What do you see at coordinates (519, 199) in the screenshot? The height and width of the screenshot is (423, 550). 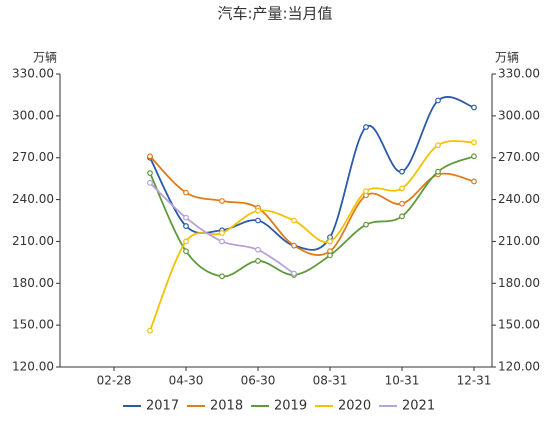 I see `y2-tick-label: 240.00` at bounding box center [519, 199].